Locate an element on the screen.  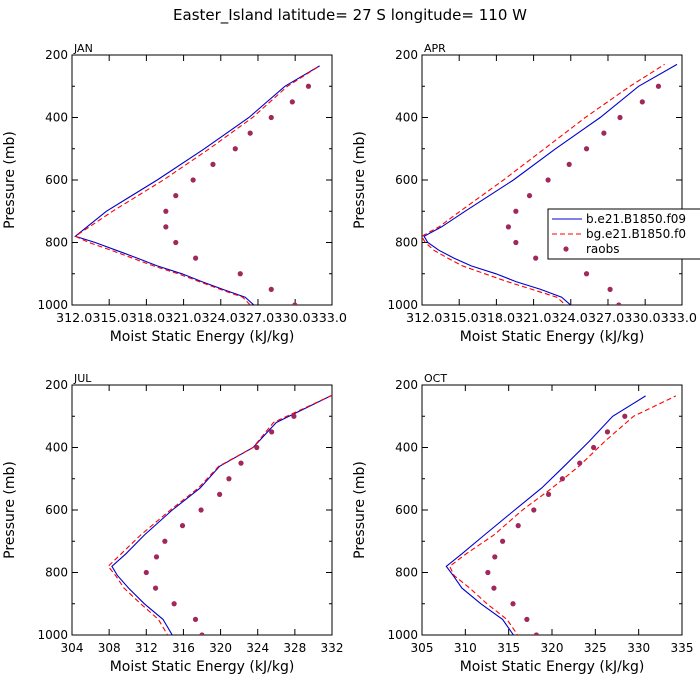
x-tick-label: 324 is located at coordinates (257, 648).